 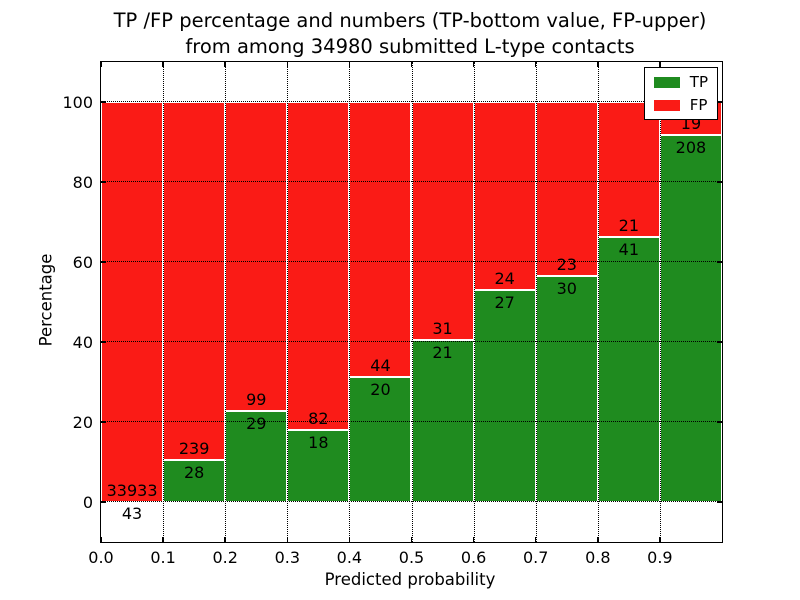 I want to click on y-tick-label: 0, so click(x=87, y=502).